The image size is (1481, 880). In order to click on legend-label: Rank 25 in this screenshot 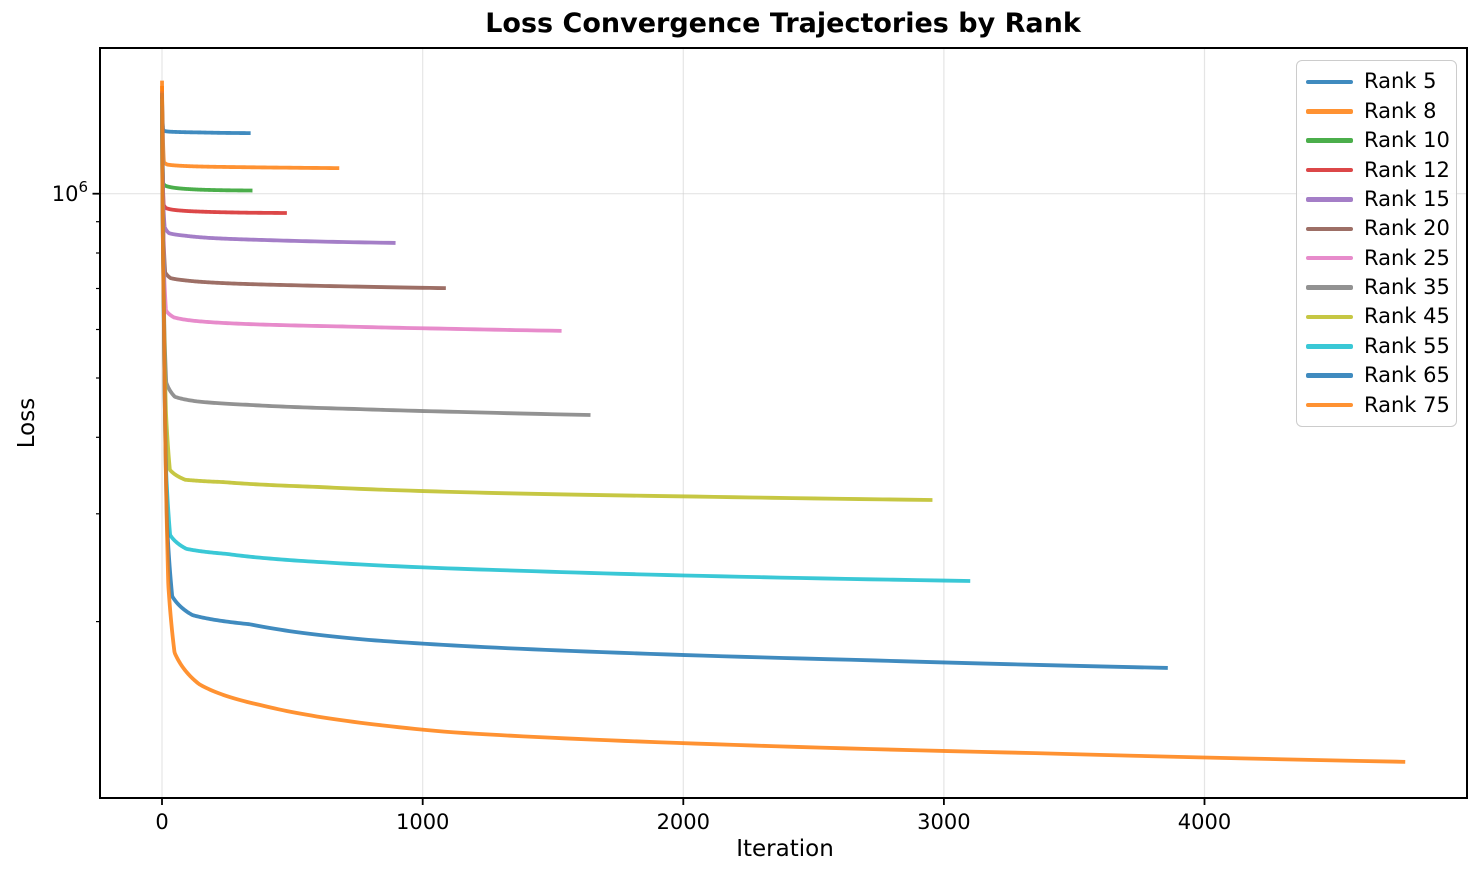, I will do `click(1407, 257)`.